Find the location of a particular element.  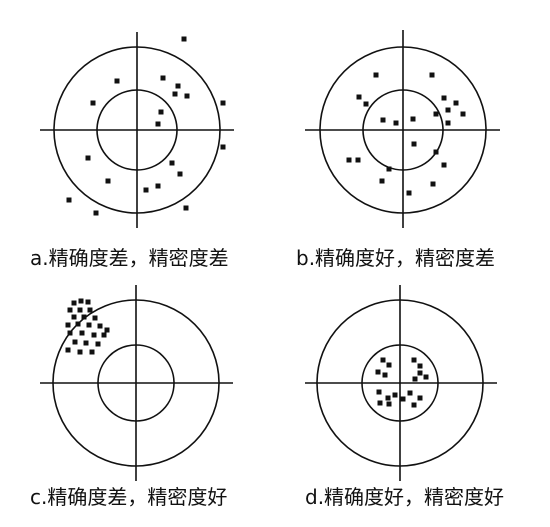

target-diagram-c is located at coordinates (136, 383).